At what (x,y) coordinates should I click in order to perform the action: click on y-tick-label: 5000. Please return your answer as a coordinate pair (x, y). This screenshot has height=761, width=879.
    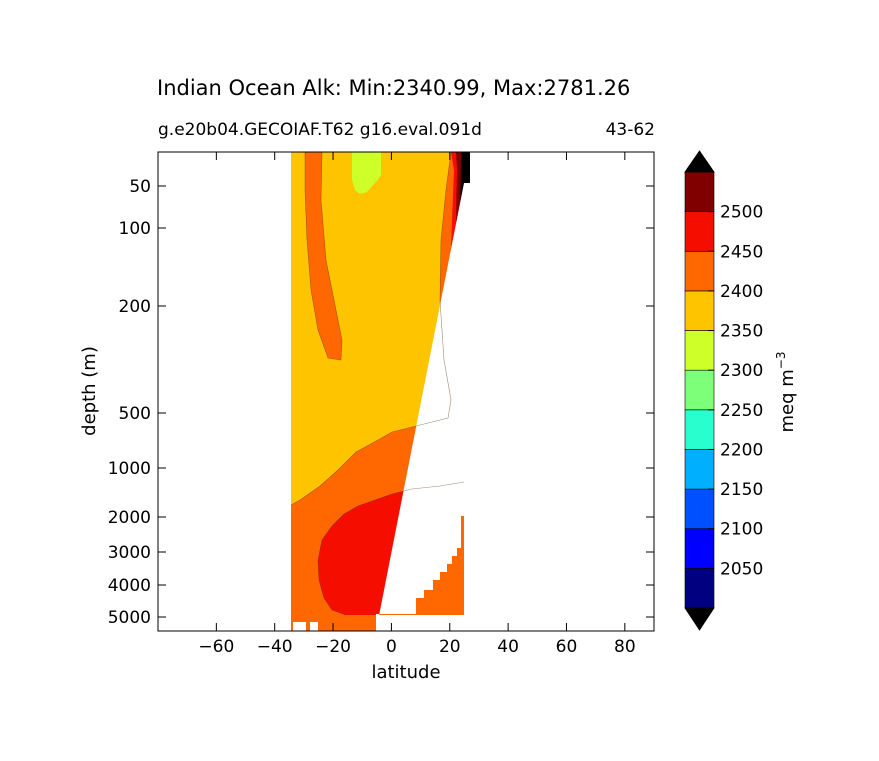
    Looking at the image, I should click on (129, 618).